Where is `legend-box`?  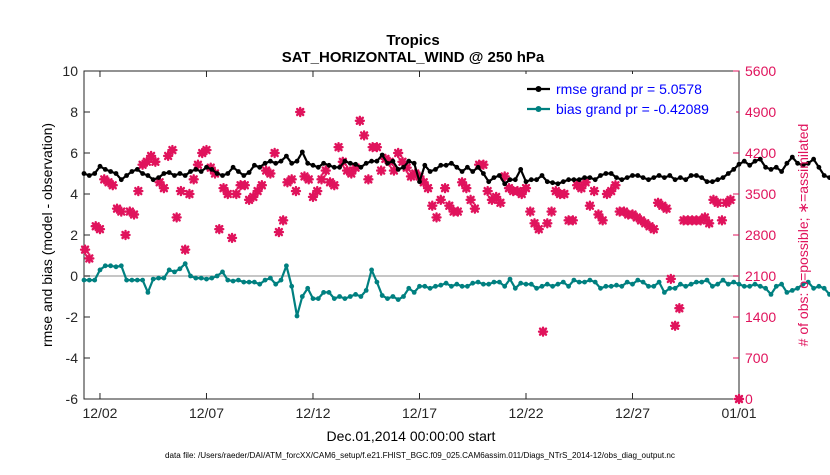 legend-box is located at coordinates (628, 97).